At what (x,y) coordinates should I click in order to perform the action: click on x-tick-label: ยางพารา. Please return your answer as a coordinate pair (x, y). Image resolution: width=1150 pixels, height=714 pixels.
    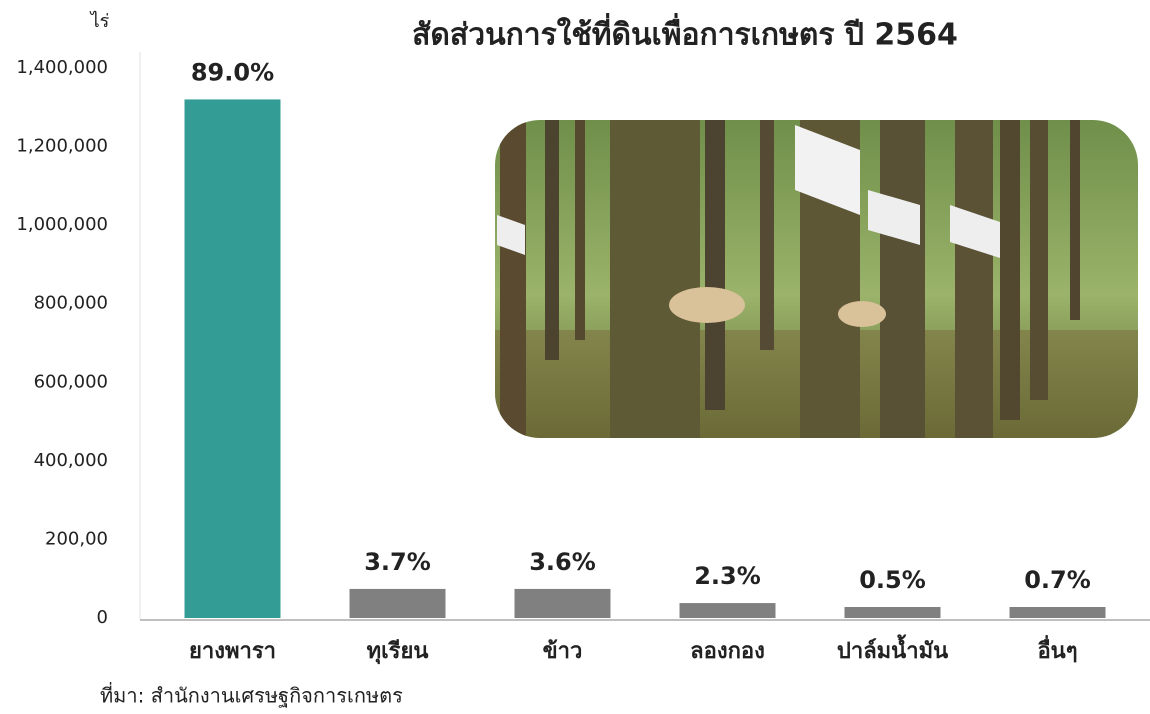
    Looking at the image, I should click on (232, 651).